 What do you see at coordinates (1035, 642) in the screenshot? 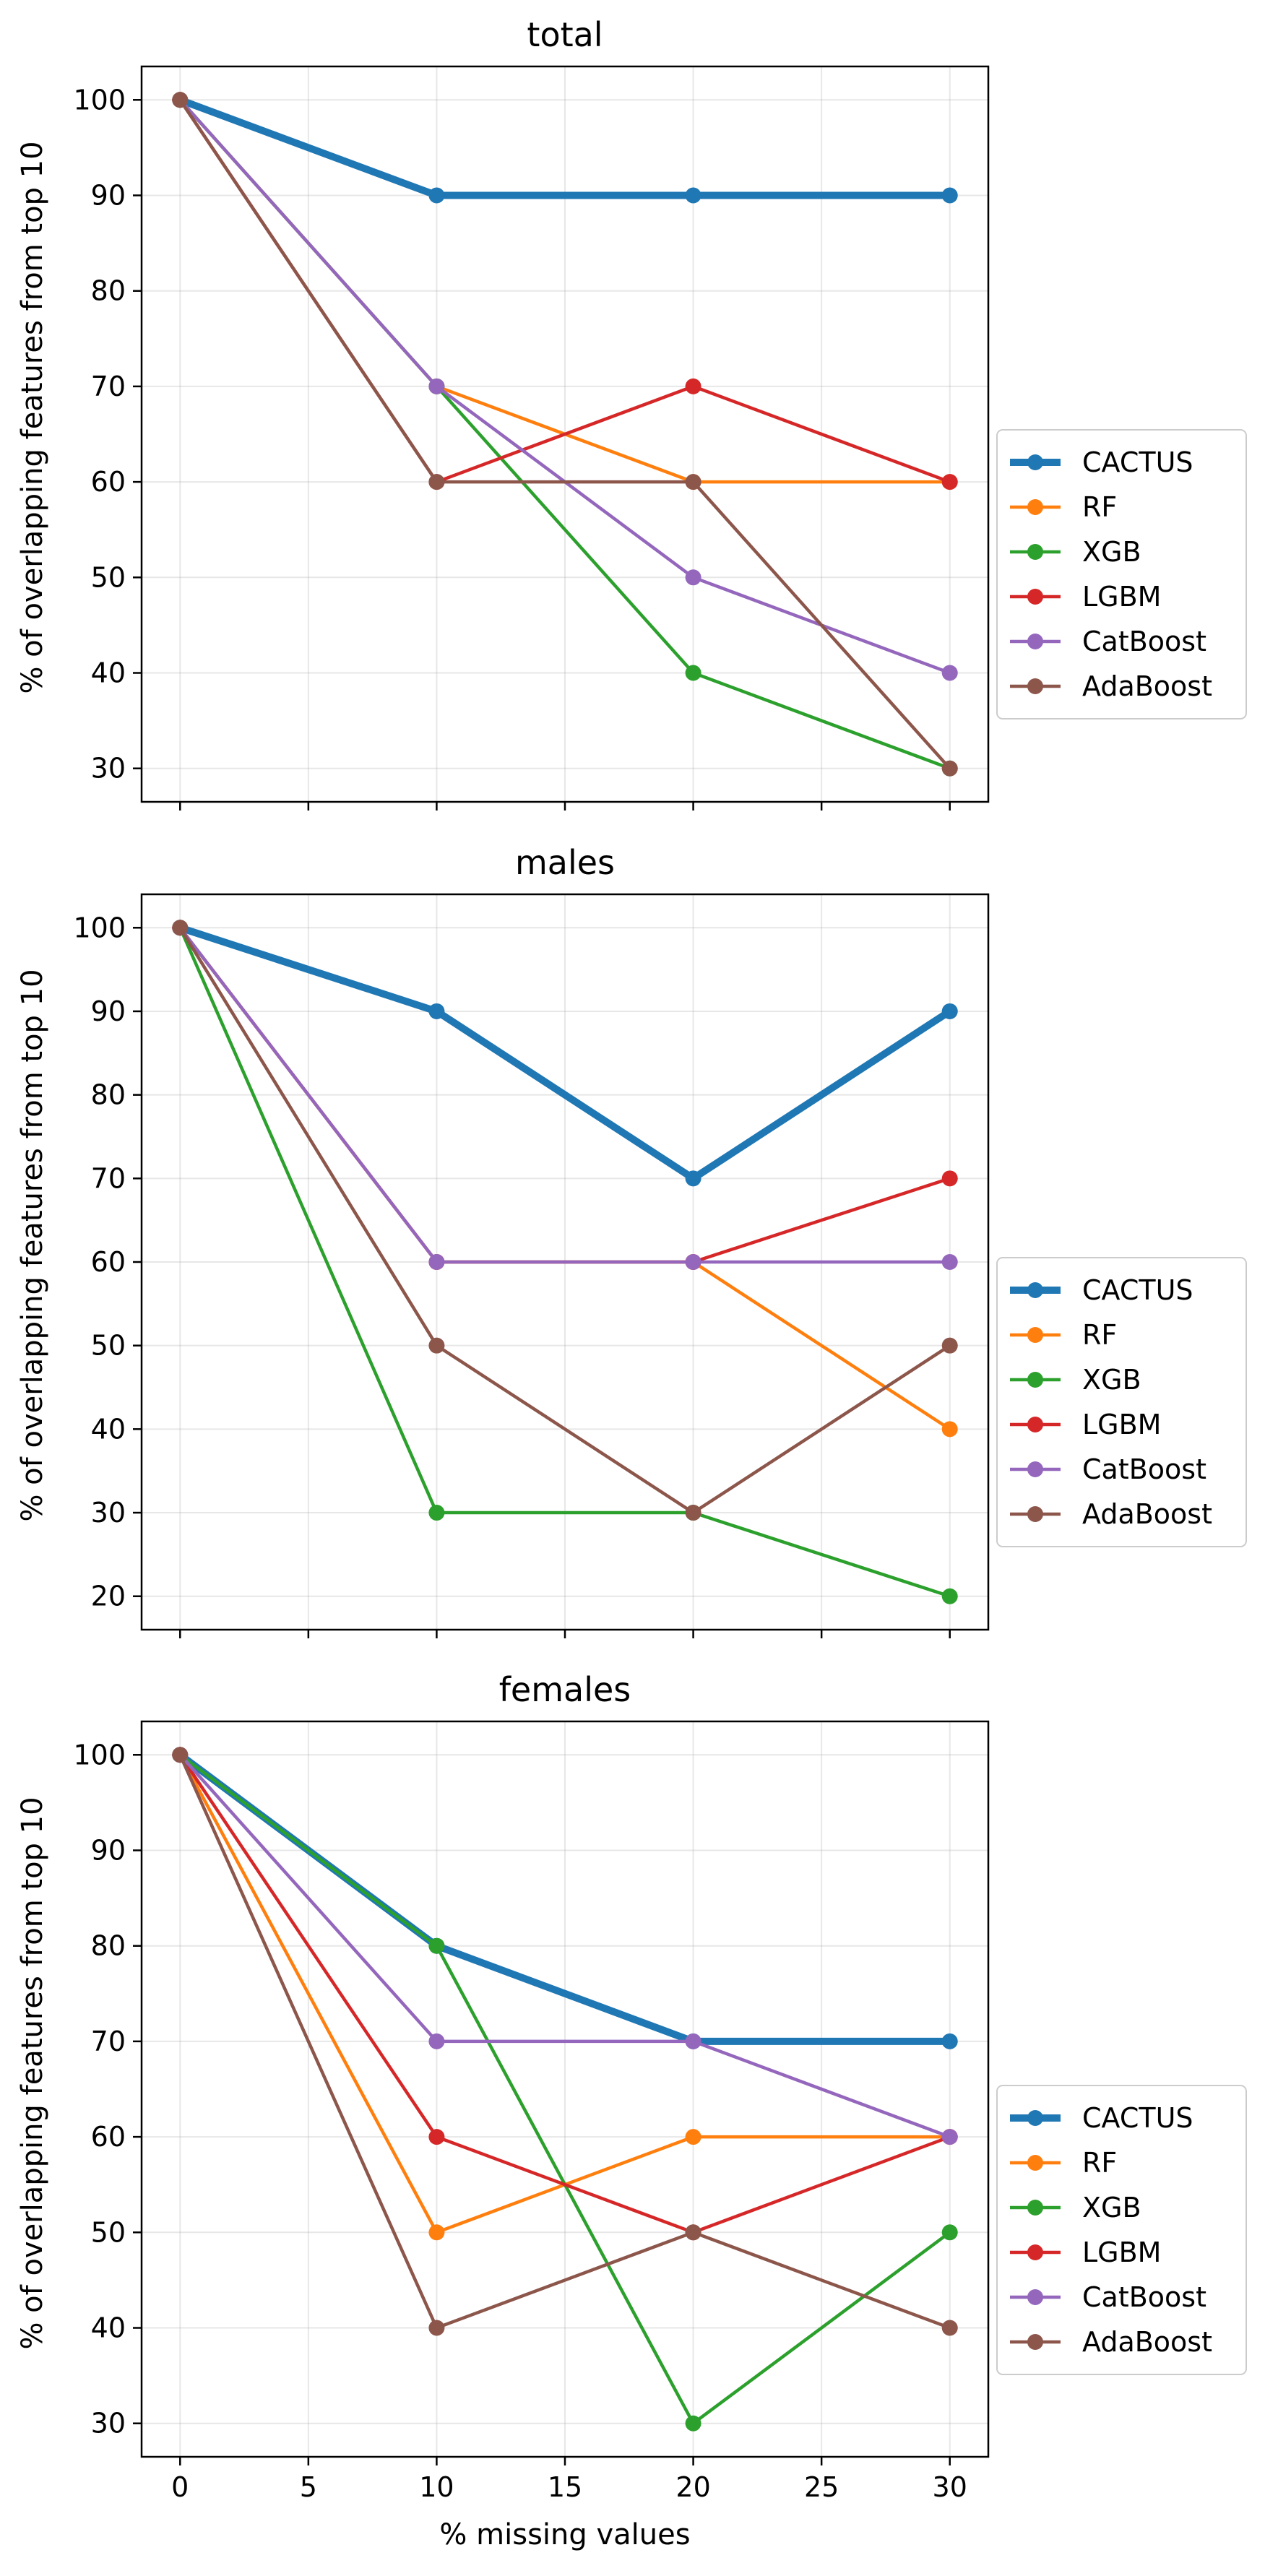
I see `legend-marker-catboost` at bounding box center [1035, 642].